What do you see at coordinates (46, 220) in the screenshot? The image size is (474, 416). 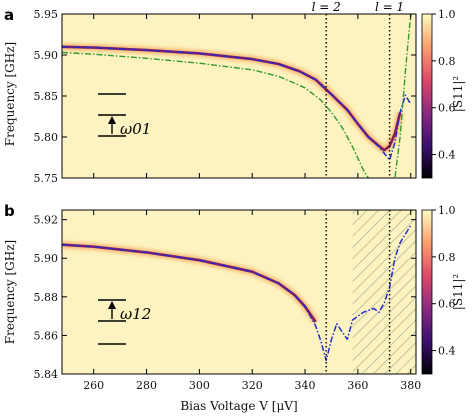 I see `ytick-label-b-4: 5.92` at bounding box center [46, 220].